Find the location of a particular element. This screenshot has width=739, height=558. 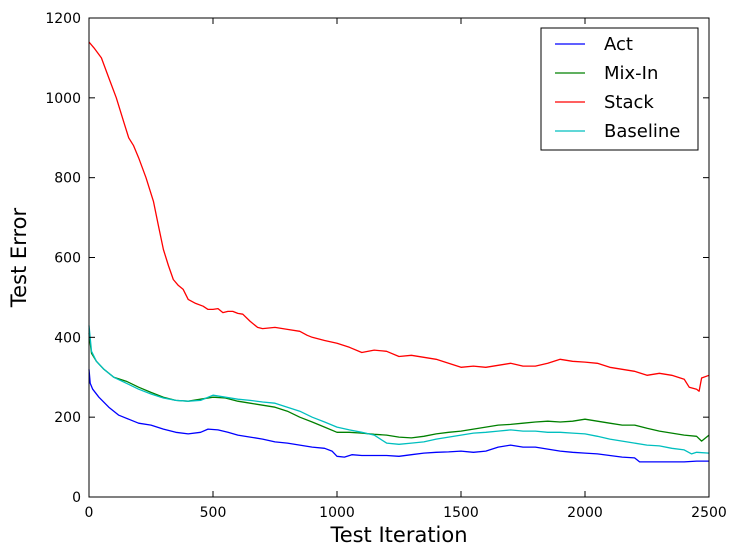

x-tick-label: 500 is located at coordinates (213, 513).